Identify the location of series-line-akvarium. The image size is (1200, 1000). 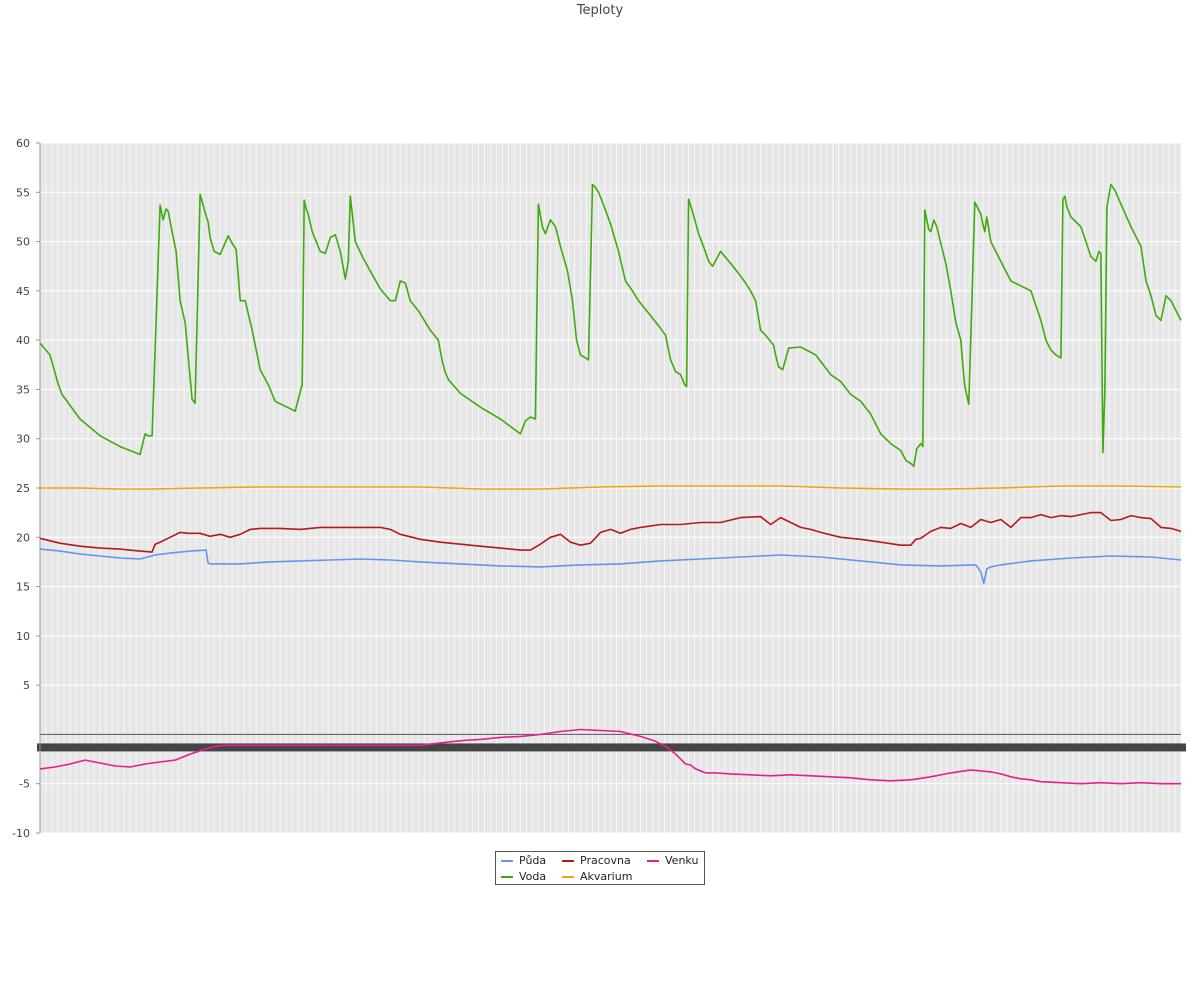
(611, 487).